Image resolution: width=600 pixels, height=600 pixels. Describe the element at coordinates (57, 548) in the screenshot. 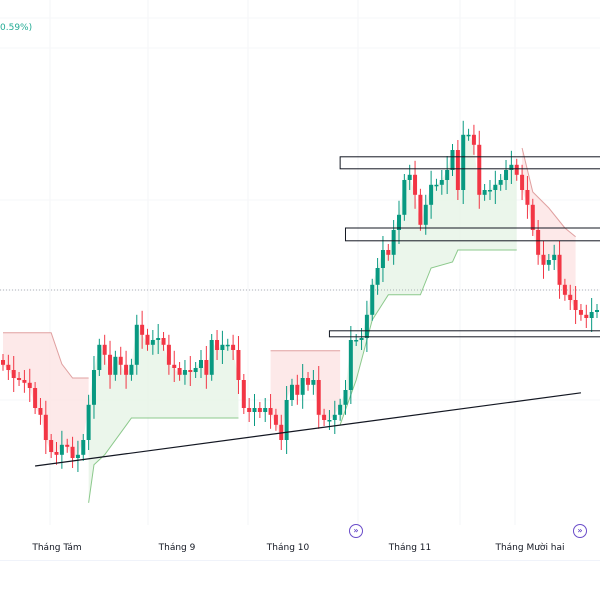

I see `x-tick-label: Tháng Tám` at that location.